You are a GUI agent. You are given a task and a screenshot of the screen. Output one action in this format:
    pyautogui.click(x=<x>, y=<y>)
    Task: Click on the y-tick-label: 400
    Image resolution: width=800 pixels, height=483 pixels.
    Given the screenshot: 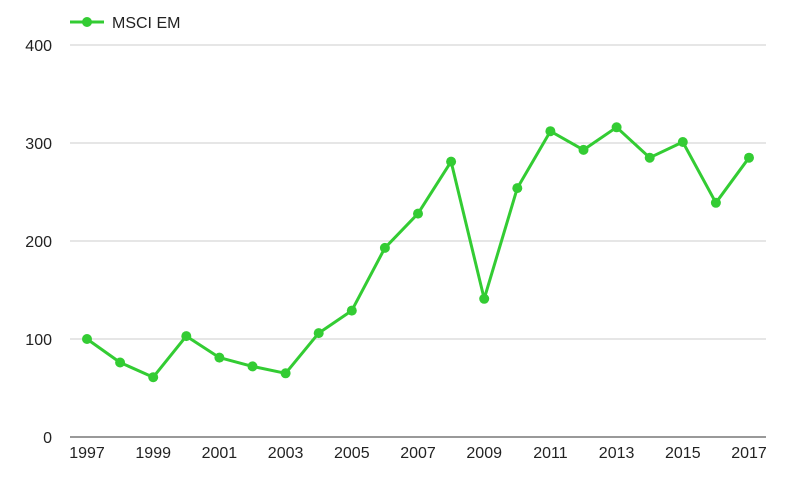 What is the action you would take?
    pyautogui.click(x=38, y=46)
    